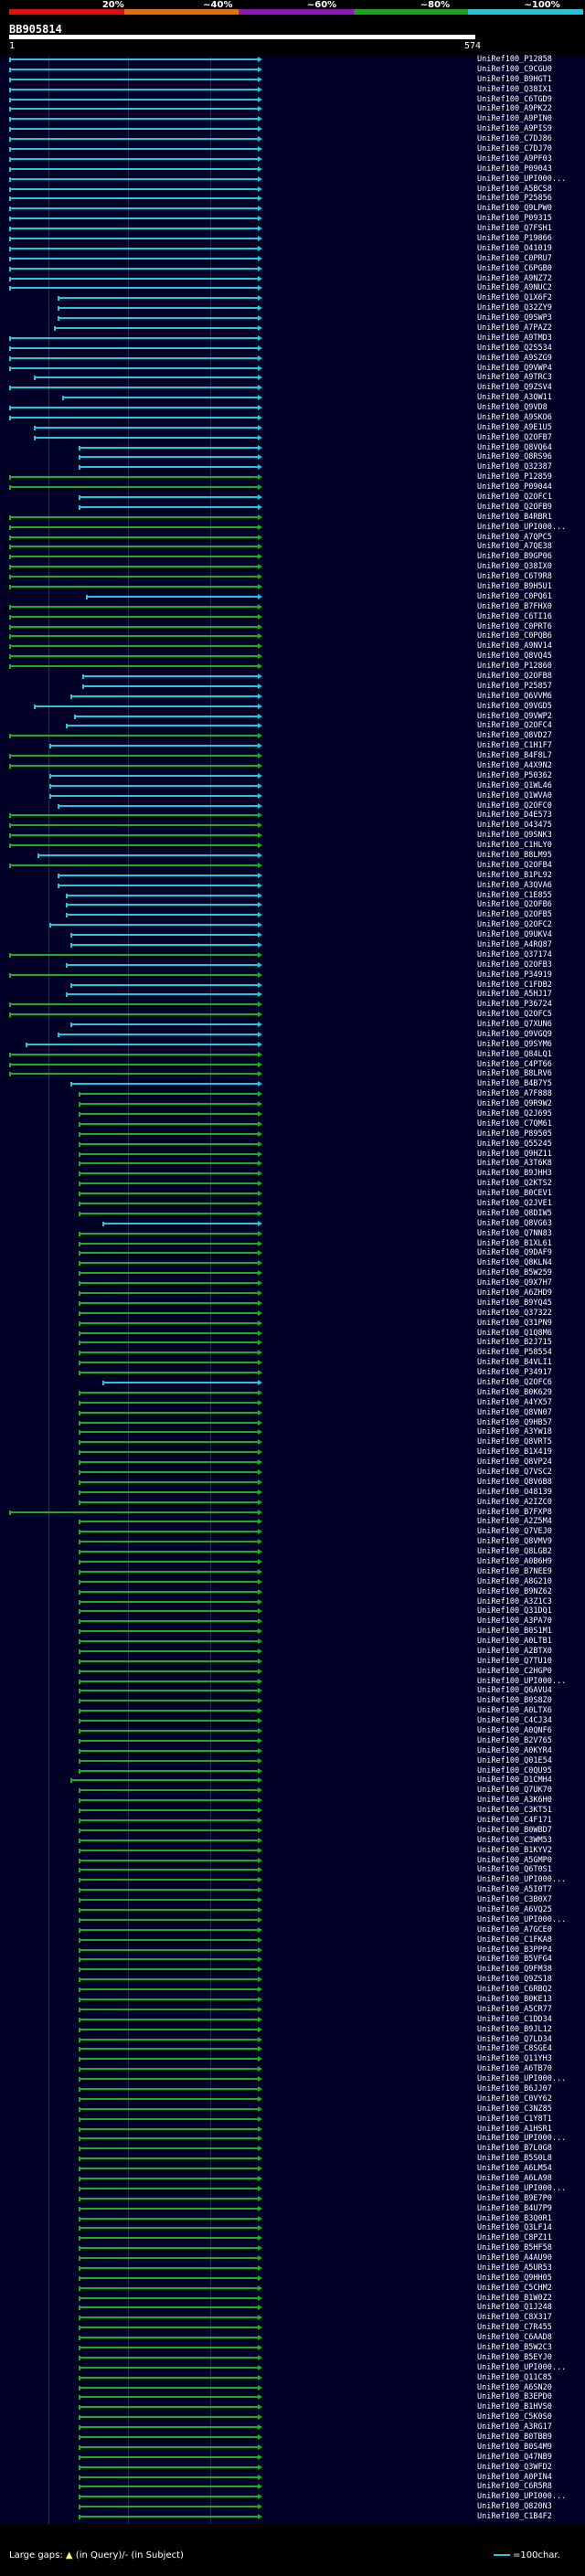 The image size is (585, 2576). I want to click on hit-row: UniRef100_A3T6K8, so click(293, 1163).